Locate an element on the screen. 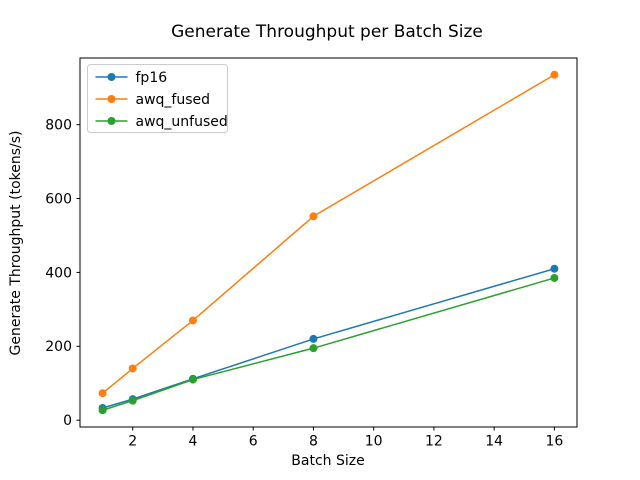 This screenshot has width=640, height=480. legend-box is located at coordinates (157, 98).